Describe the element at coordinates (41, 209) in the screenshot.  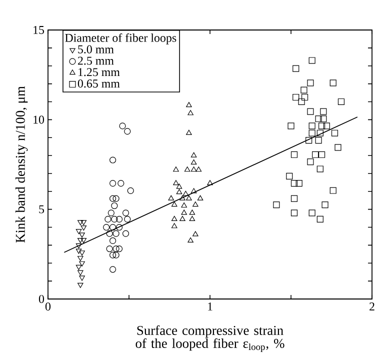
I see `y-tick-label: 5` at that location.